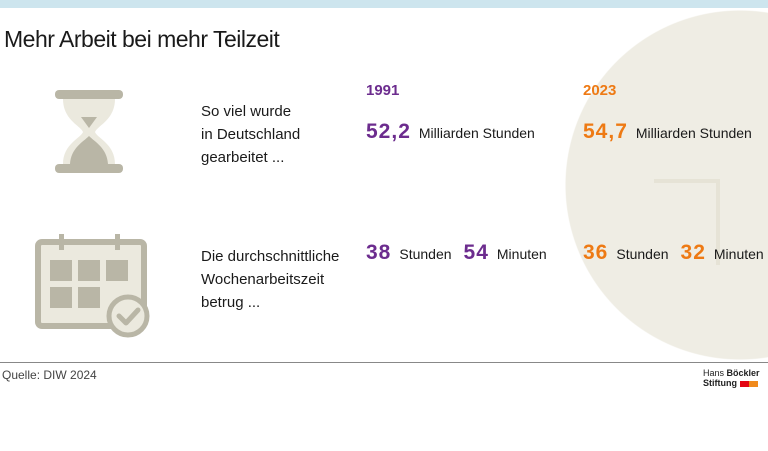 The height and width of the screenshot is (451, 768). Describe the element at coordinates (476, 252) in the screenshot. I see `minutes-value: 54` at that location.